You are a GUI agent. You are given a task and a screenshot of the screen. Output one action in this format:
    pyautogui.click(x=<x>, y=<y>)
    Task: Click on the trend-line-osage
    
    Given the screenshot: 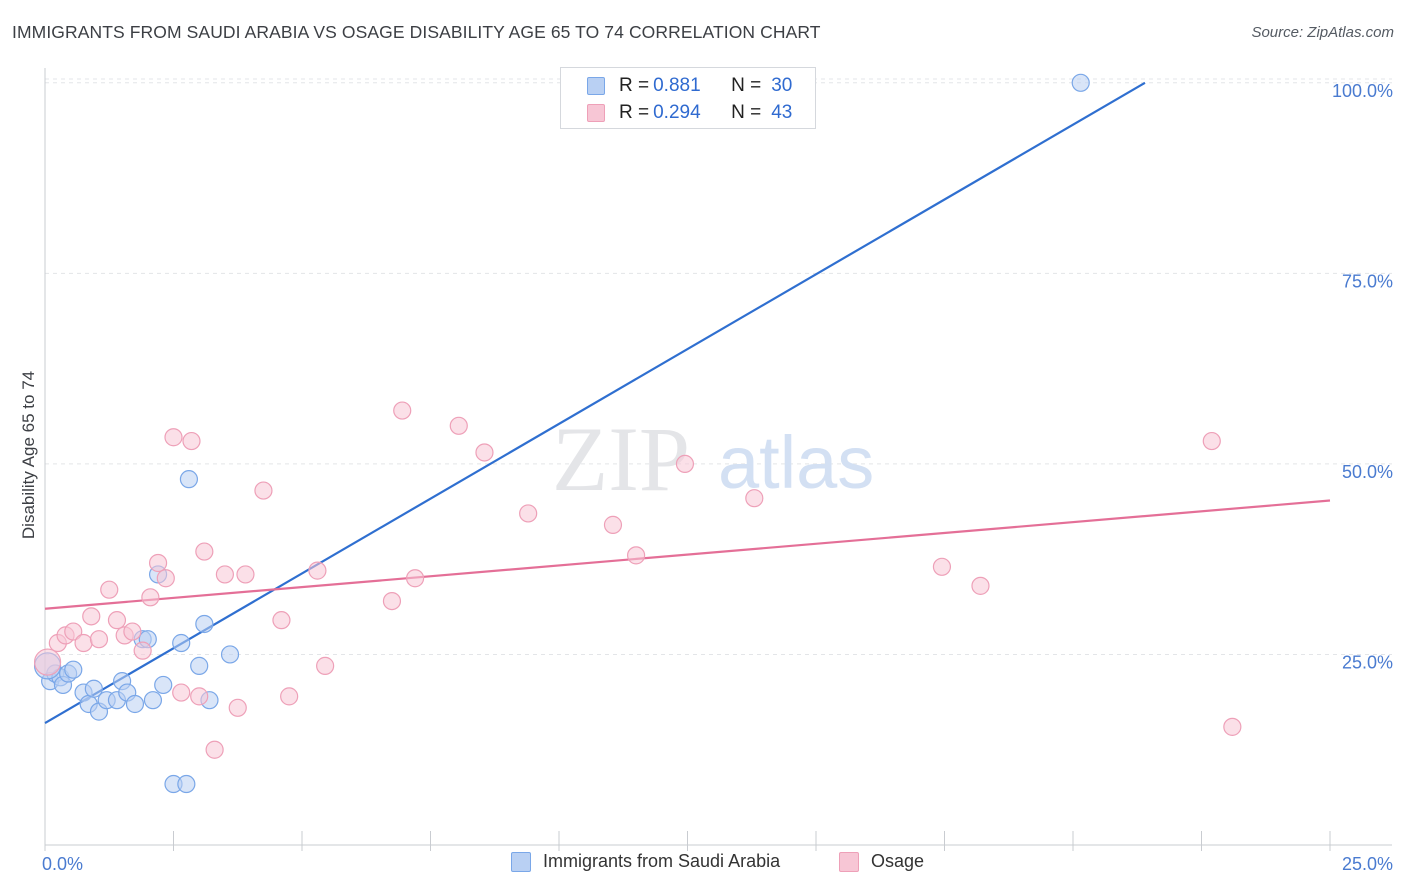 What is the action you would take?
    pyautogui.click(x=687, y=554)
    